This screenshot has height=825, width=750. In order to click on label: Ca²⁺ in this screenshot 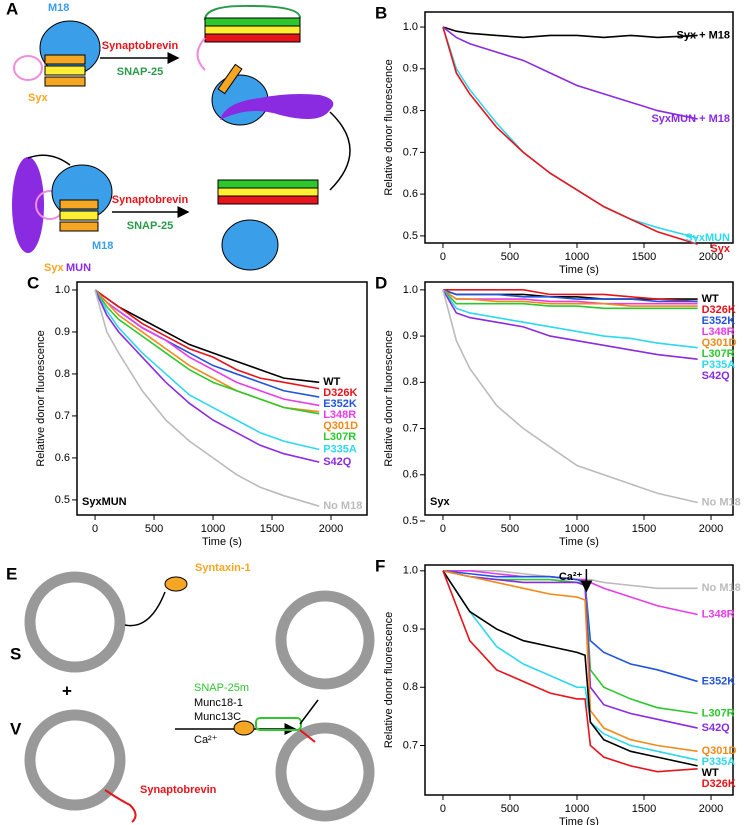, I will do `click(206, 740)`.